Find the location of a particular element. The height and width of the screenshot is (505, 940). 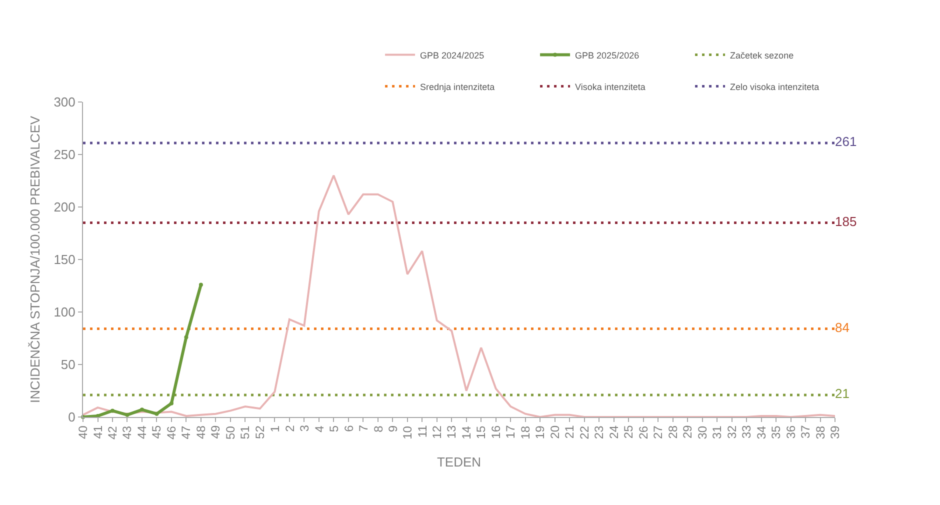

legend-label: Začetek sezone is located at coordinates (762, 55).